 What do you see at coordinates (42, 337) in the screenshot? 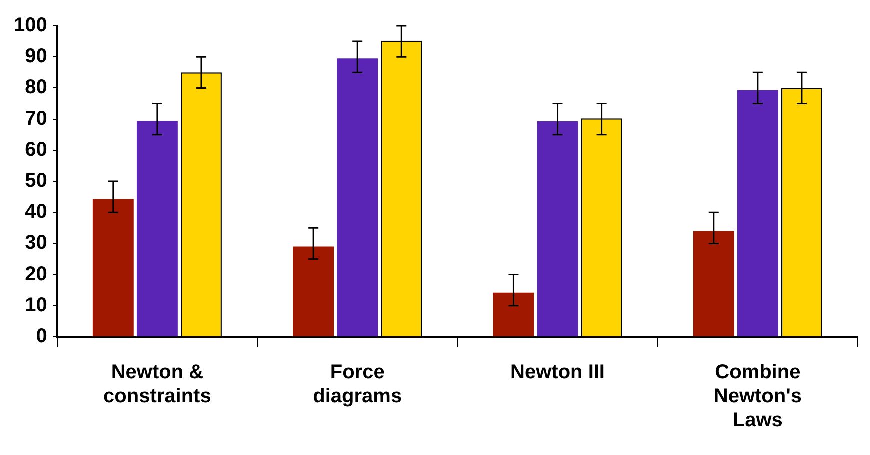
I see `y-tick-label: 0` at bounding box center [42, 337].